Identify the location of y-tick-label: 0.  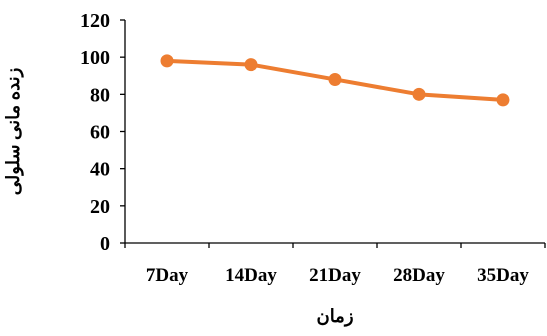
(105, 244).